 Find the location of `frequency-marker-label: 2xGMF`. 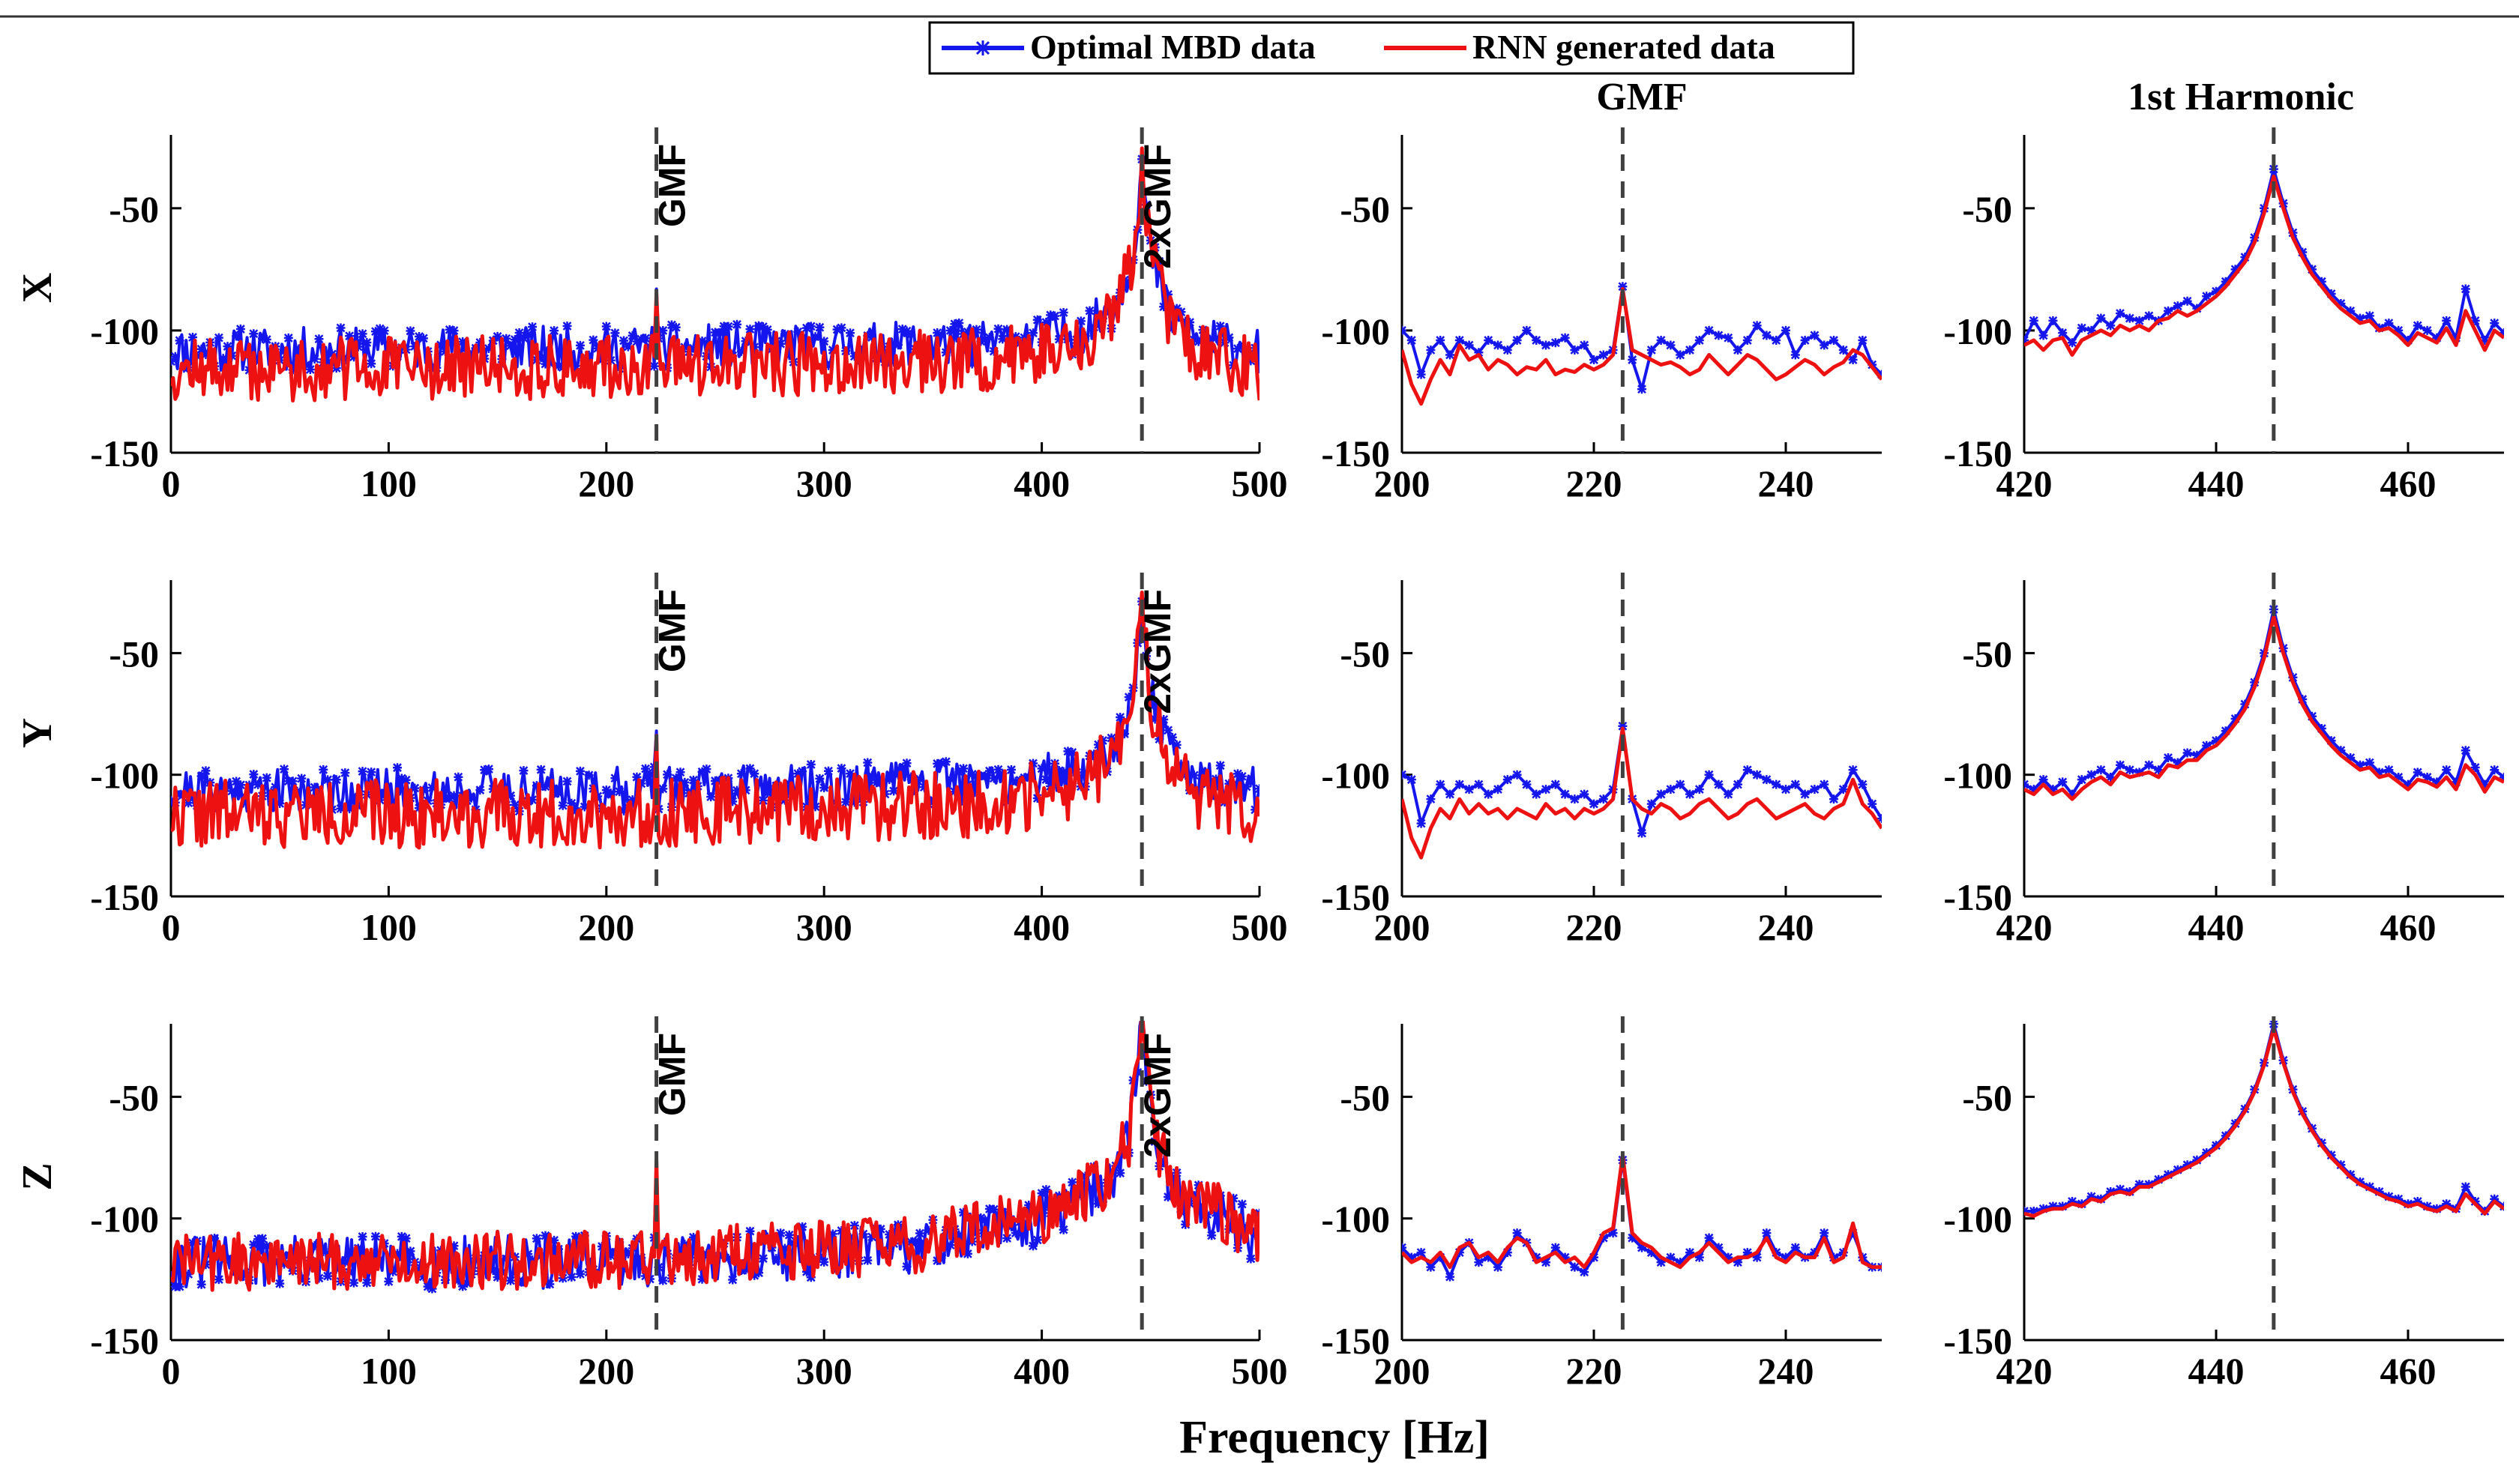

frequency-marker-label: 2xGMF is located at coordinates (1158, 652).